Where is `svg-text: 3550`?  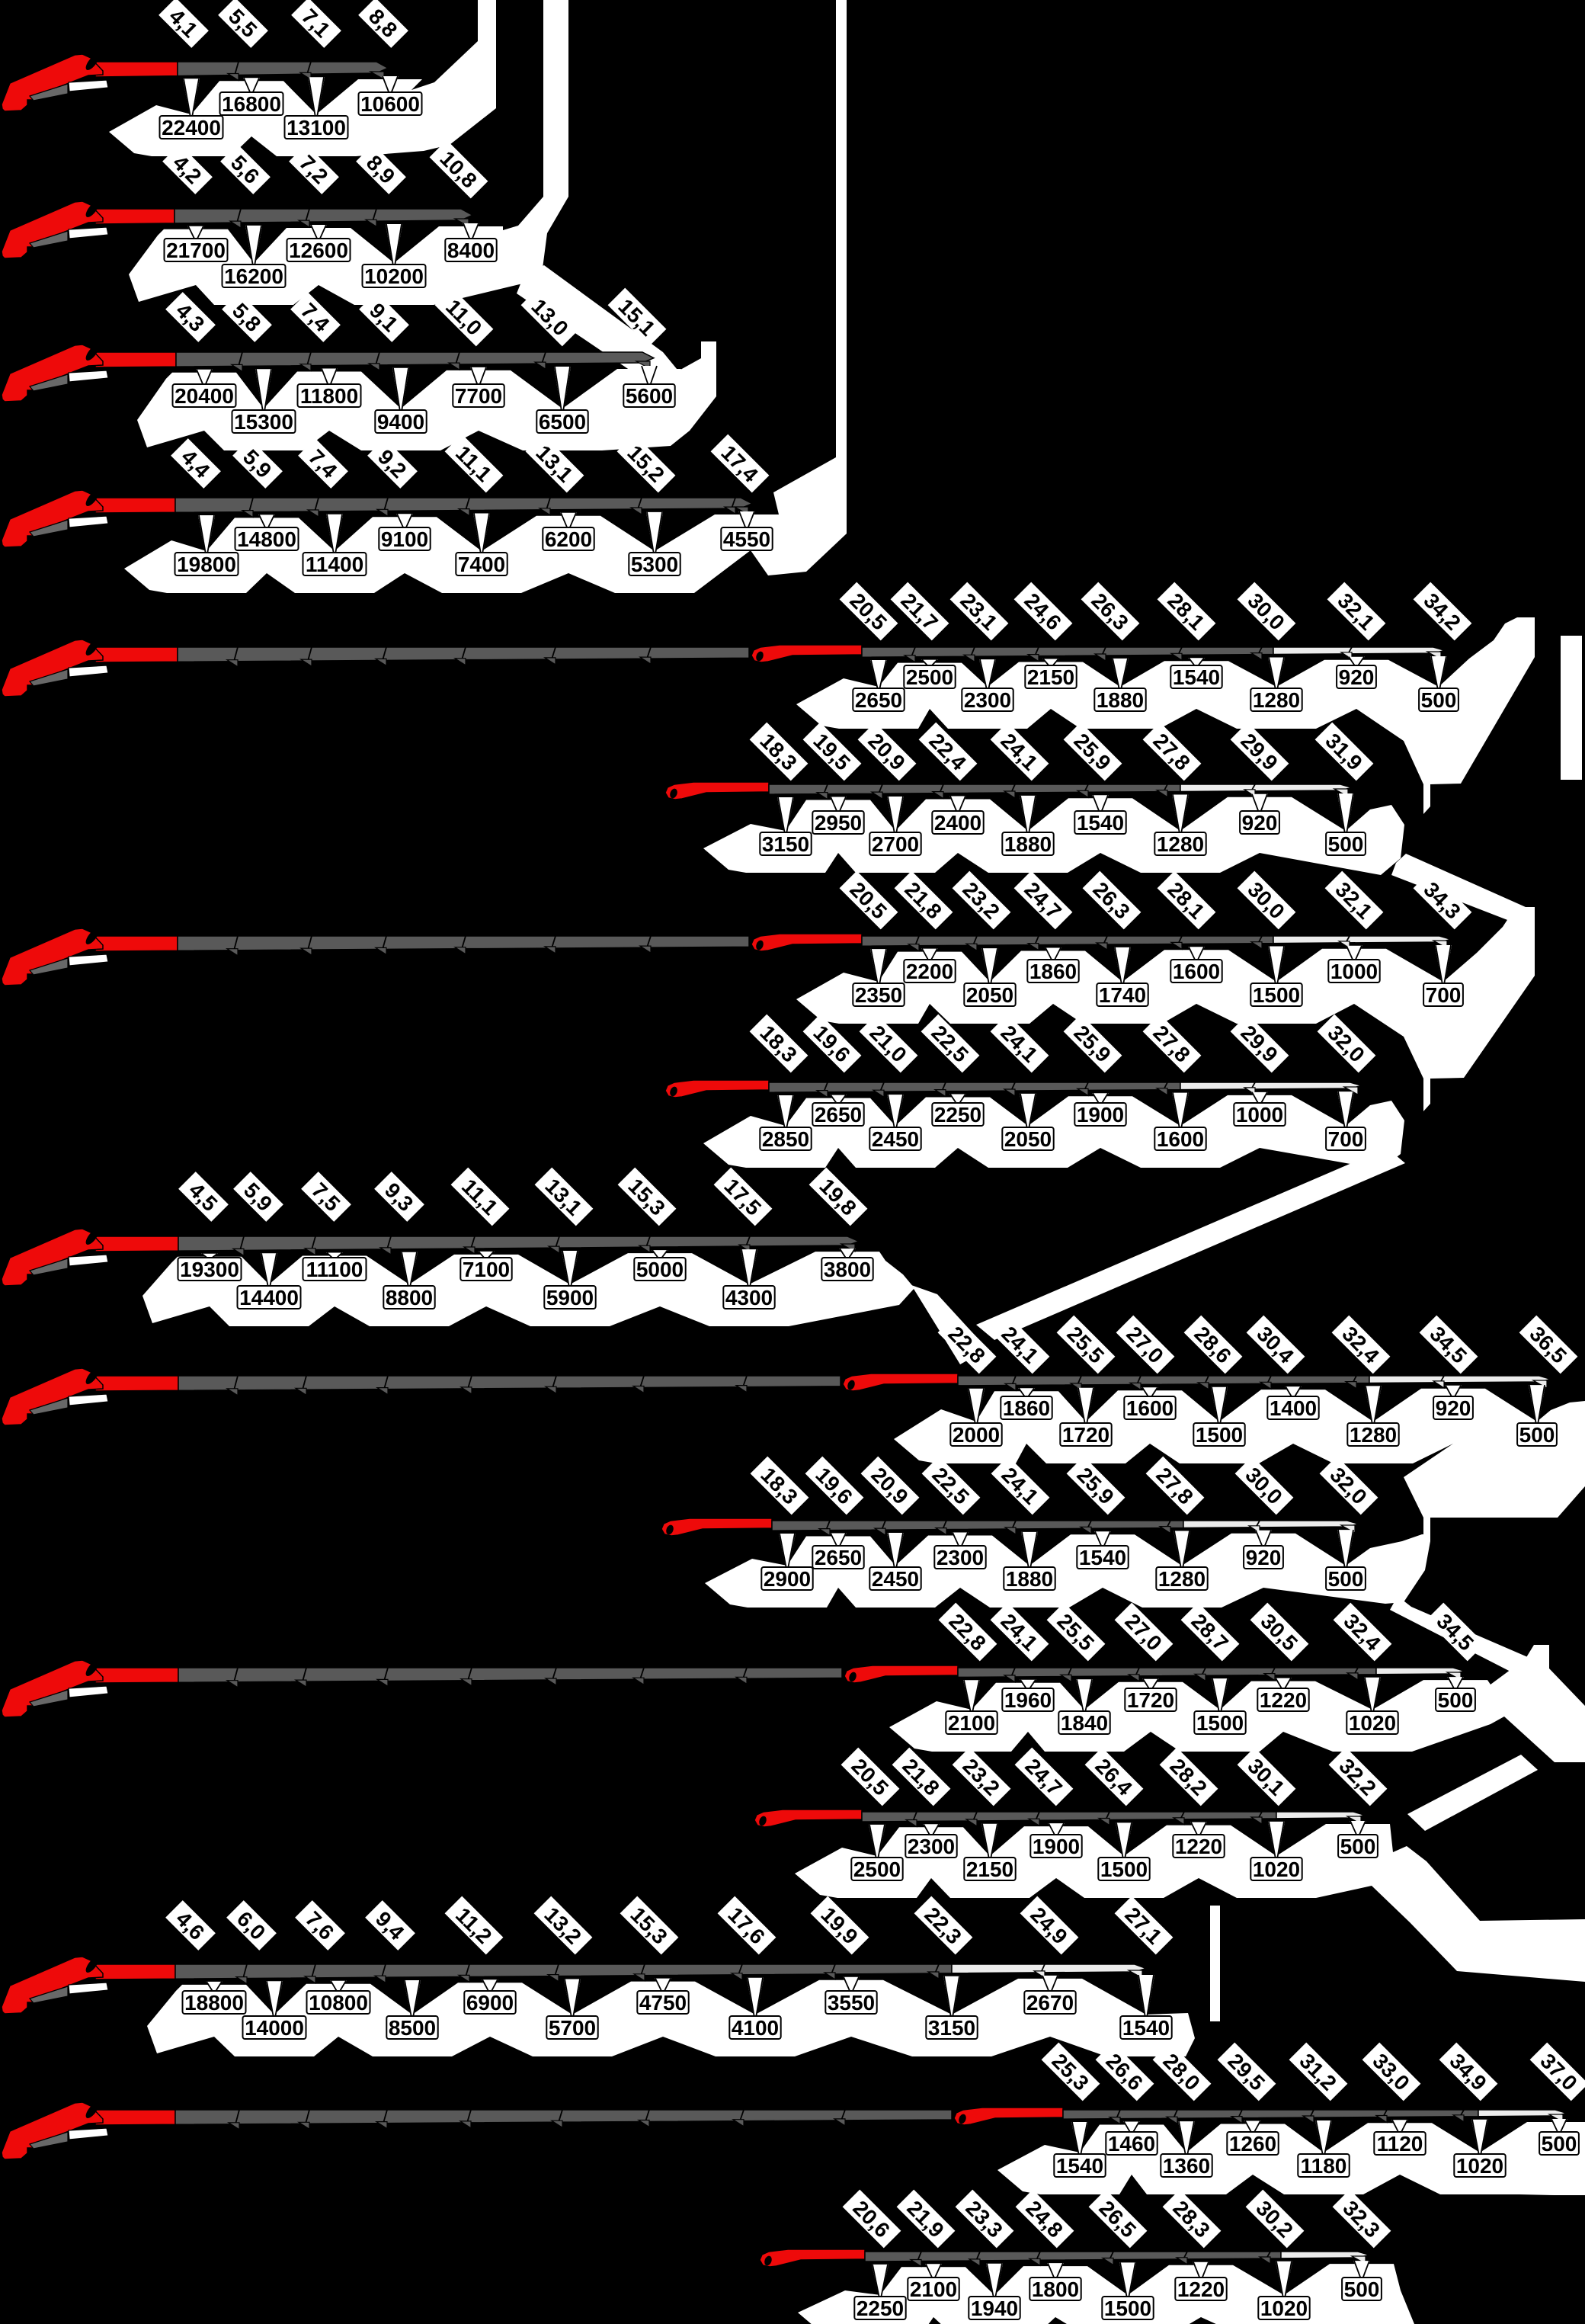
svg-text: 3550 is located at coordinates (851, 2003).